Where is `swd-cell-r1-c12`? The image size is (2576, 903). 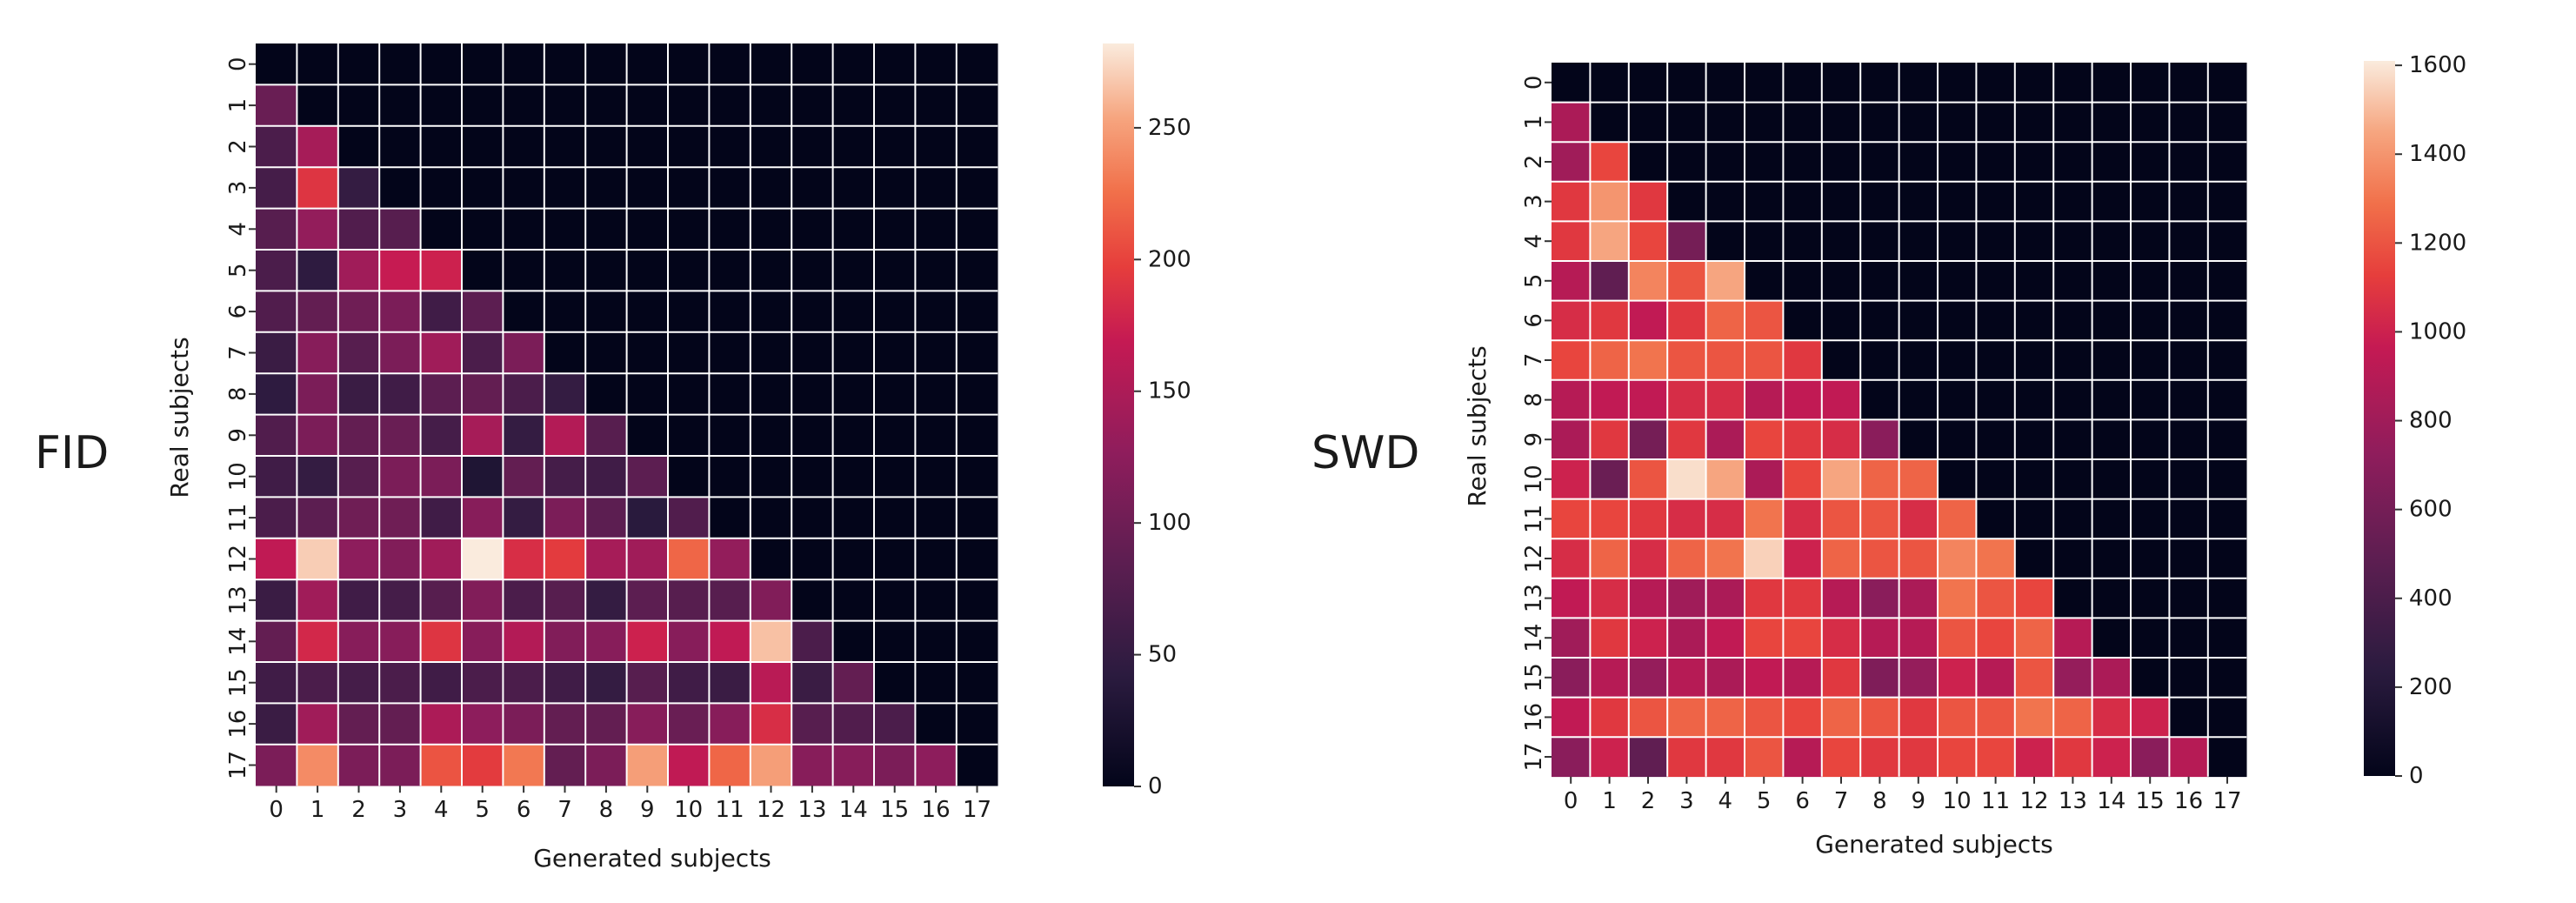
swd-cell-r1-c12 is located at coordinates (2034, 122).